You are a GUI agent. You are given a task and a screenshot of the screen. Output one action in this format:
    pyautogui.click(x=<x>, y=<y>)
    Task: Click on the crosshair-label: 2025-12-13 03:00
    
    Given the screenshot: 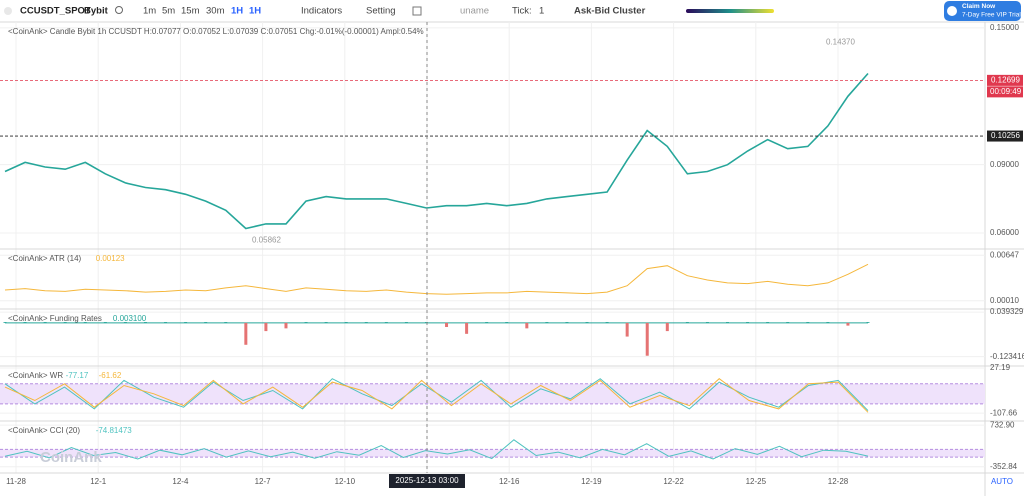 What is the action you would take?
    pyautogui.click(x=427, y=480)
    